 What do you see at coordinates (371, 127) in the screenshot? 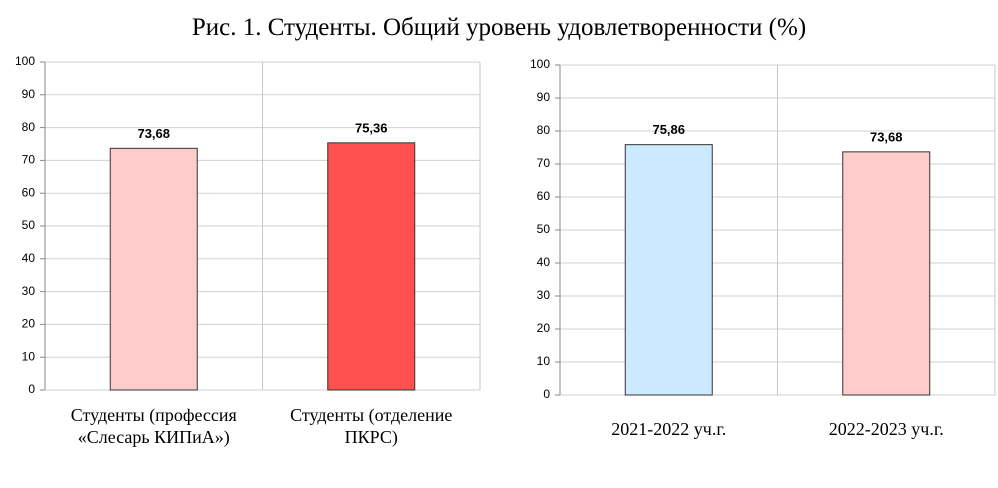
I see `value-label: 75,36` at bounding box center [371, 127].